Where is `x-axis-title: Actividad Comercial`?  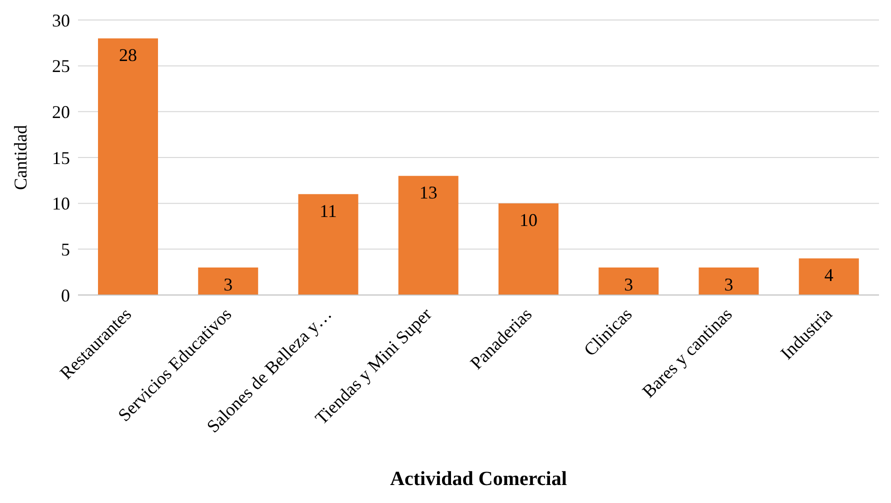
x-axis-title: Actividad Comercial is located at coordinates (479, 479).